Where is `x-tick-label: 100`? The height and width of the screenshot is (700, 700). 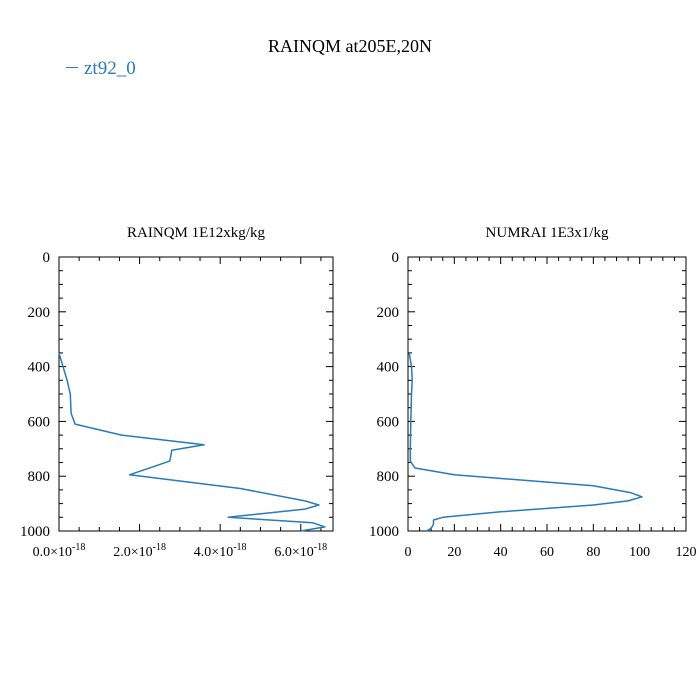
x-tick-label: 100 is located at coordinates (639, 552).